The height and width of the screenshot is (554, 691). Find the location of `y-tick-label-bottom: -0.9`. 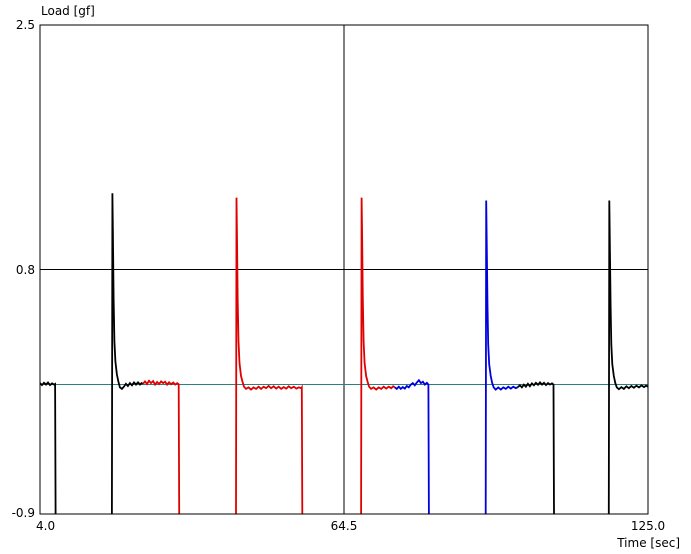

y-tick-label-bottom: -0.9 is located at coordinates (23, 513).